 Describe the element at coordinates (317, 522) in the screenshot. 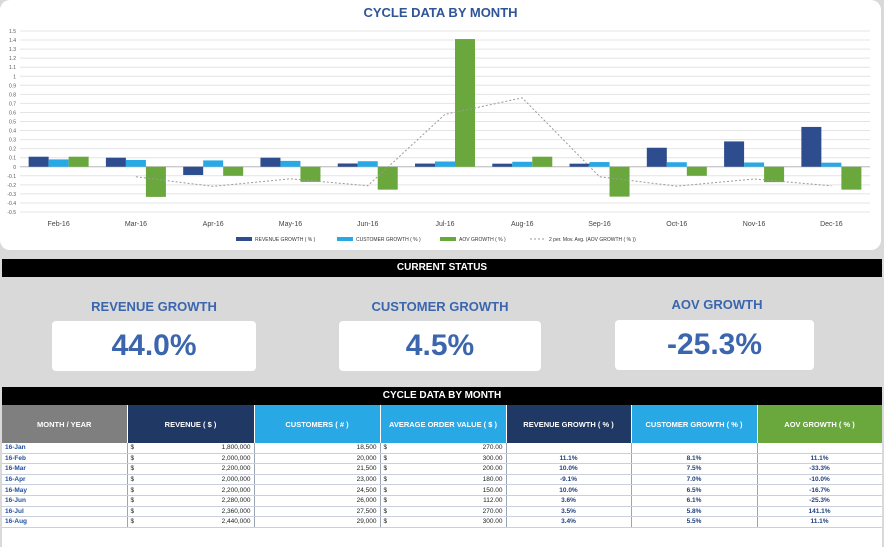

I see `customers-cell: 29,000` at that location.